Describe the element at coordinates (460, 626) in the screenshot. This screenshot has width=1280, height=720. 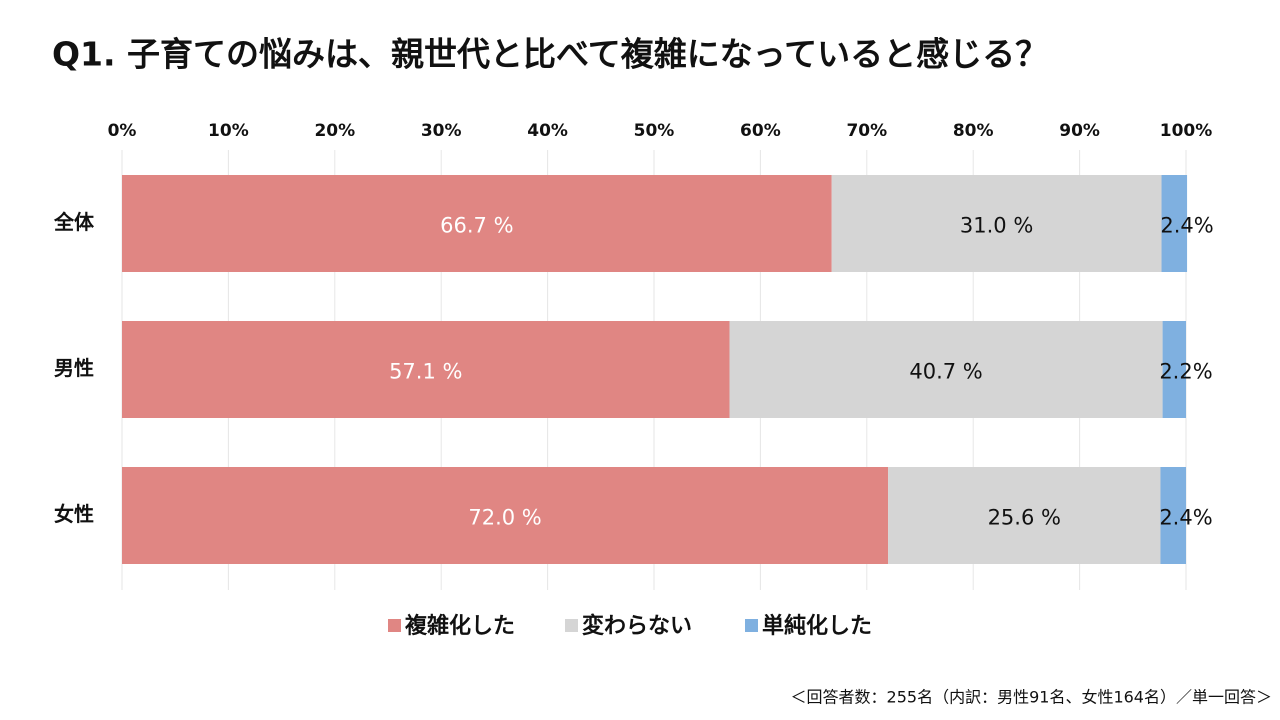
I see `legend-label: 複雑化した` at that location.